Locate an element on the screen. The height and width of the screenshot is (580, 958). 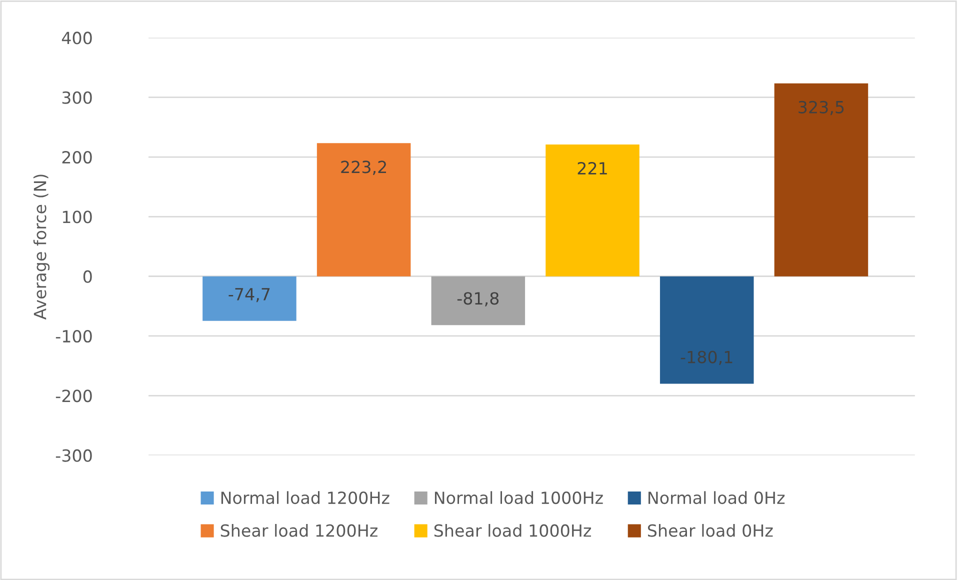
data-label: 323,5 is located at coordinates (821, 108).